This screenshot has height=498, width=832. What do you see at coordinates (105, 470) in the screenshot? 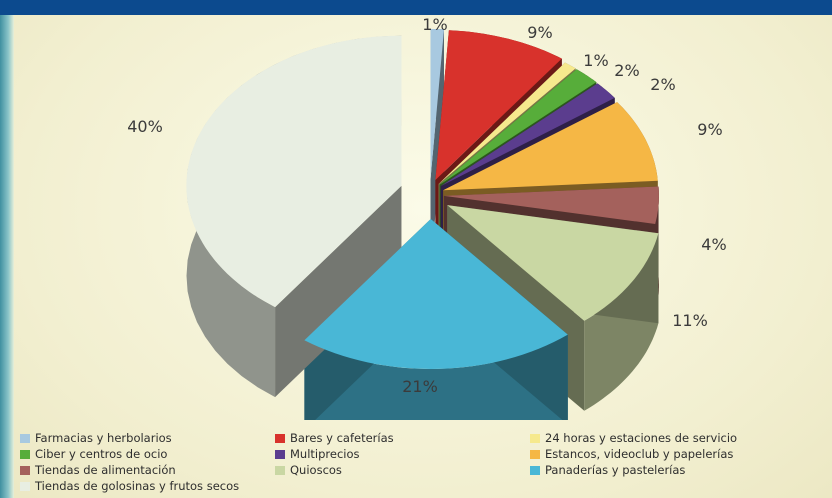
I see `legend-label: Tiendas de alimentación` at bounding box center [105, 470].